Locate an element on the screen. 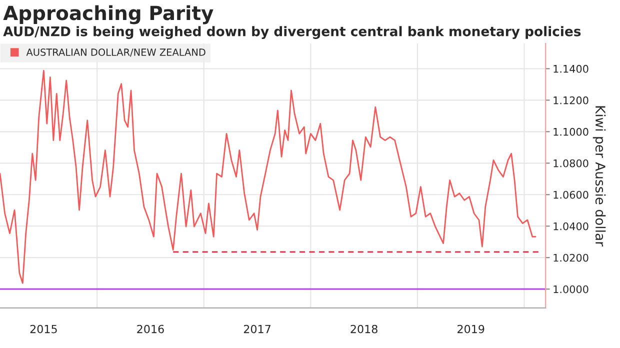 This screenshot has width=620, height=348. x-tick-label: 2019 is located at coordinates (471, 329).